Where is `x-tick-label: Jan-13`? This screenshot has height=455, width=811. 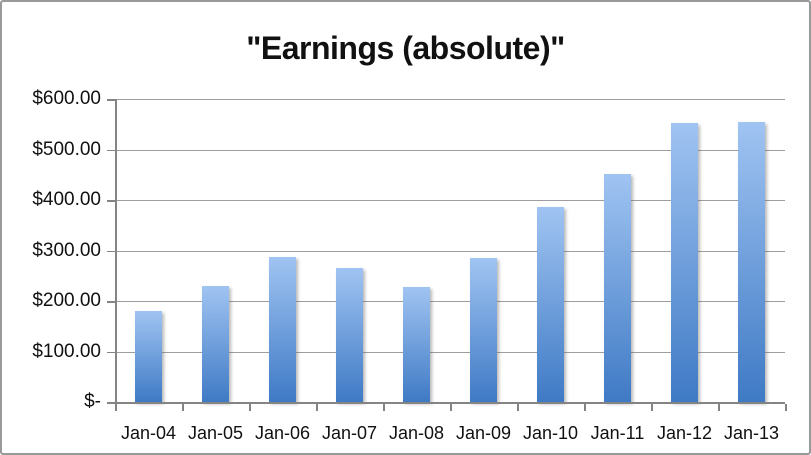 x-tick-label: Jan-13 is located at coordinates (751, 433).